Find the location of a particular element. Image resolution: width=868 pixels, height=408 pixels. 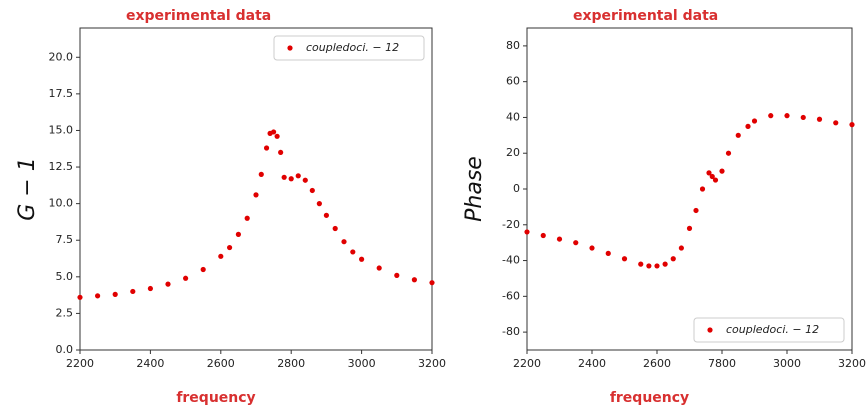

y-tick-label: 5.0 is located at coordinates (65, 276).